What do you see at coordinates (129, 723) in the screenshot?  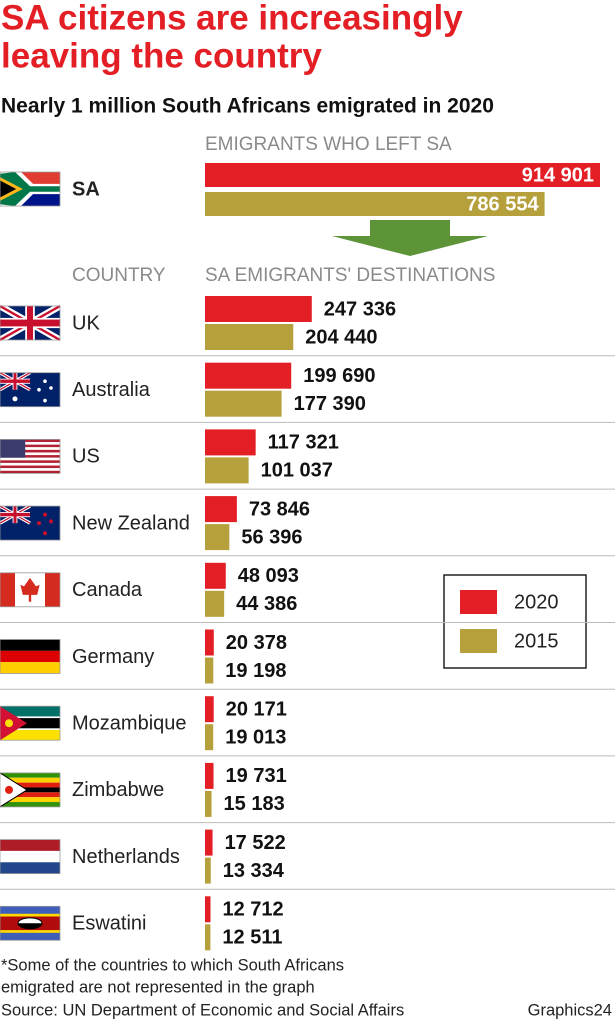 I see `category-label: Mozambique` at bounding box center [129, 723].